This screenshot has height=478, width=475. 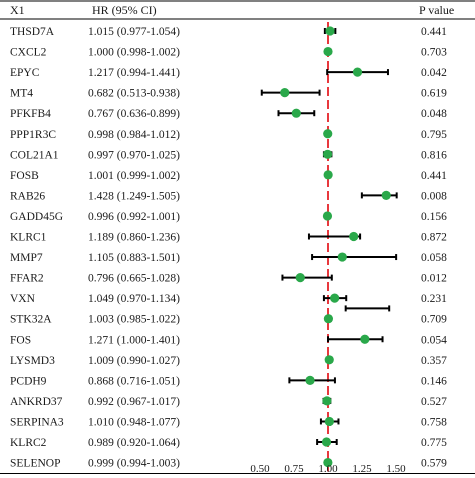 I want to click on x-tick-label: 1.00, so click(x=328, y=469).